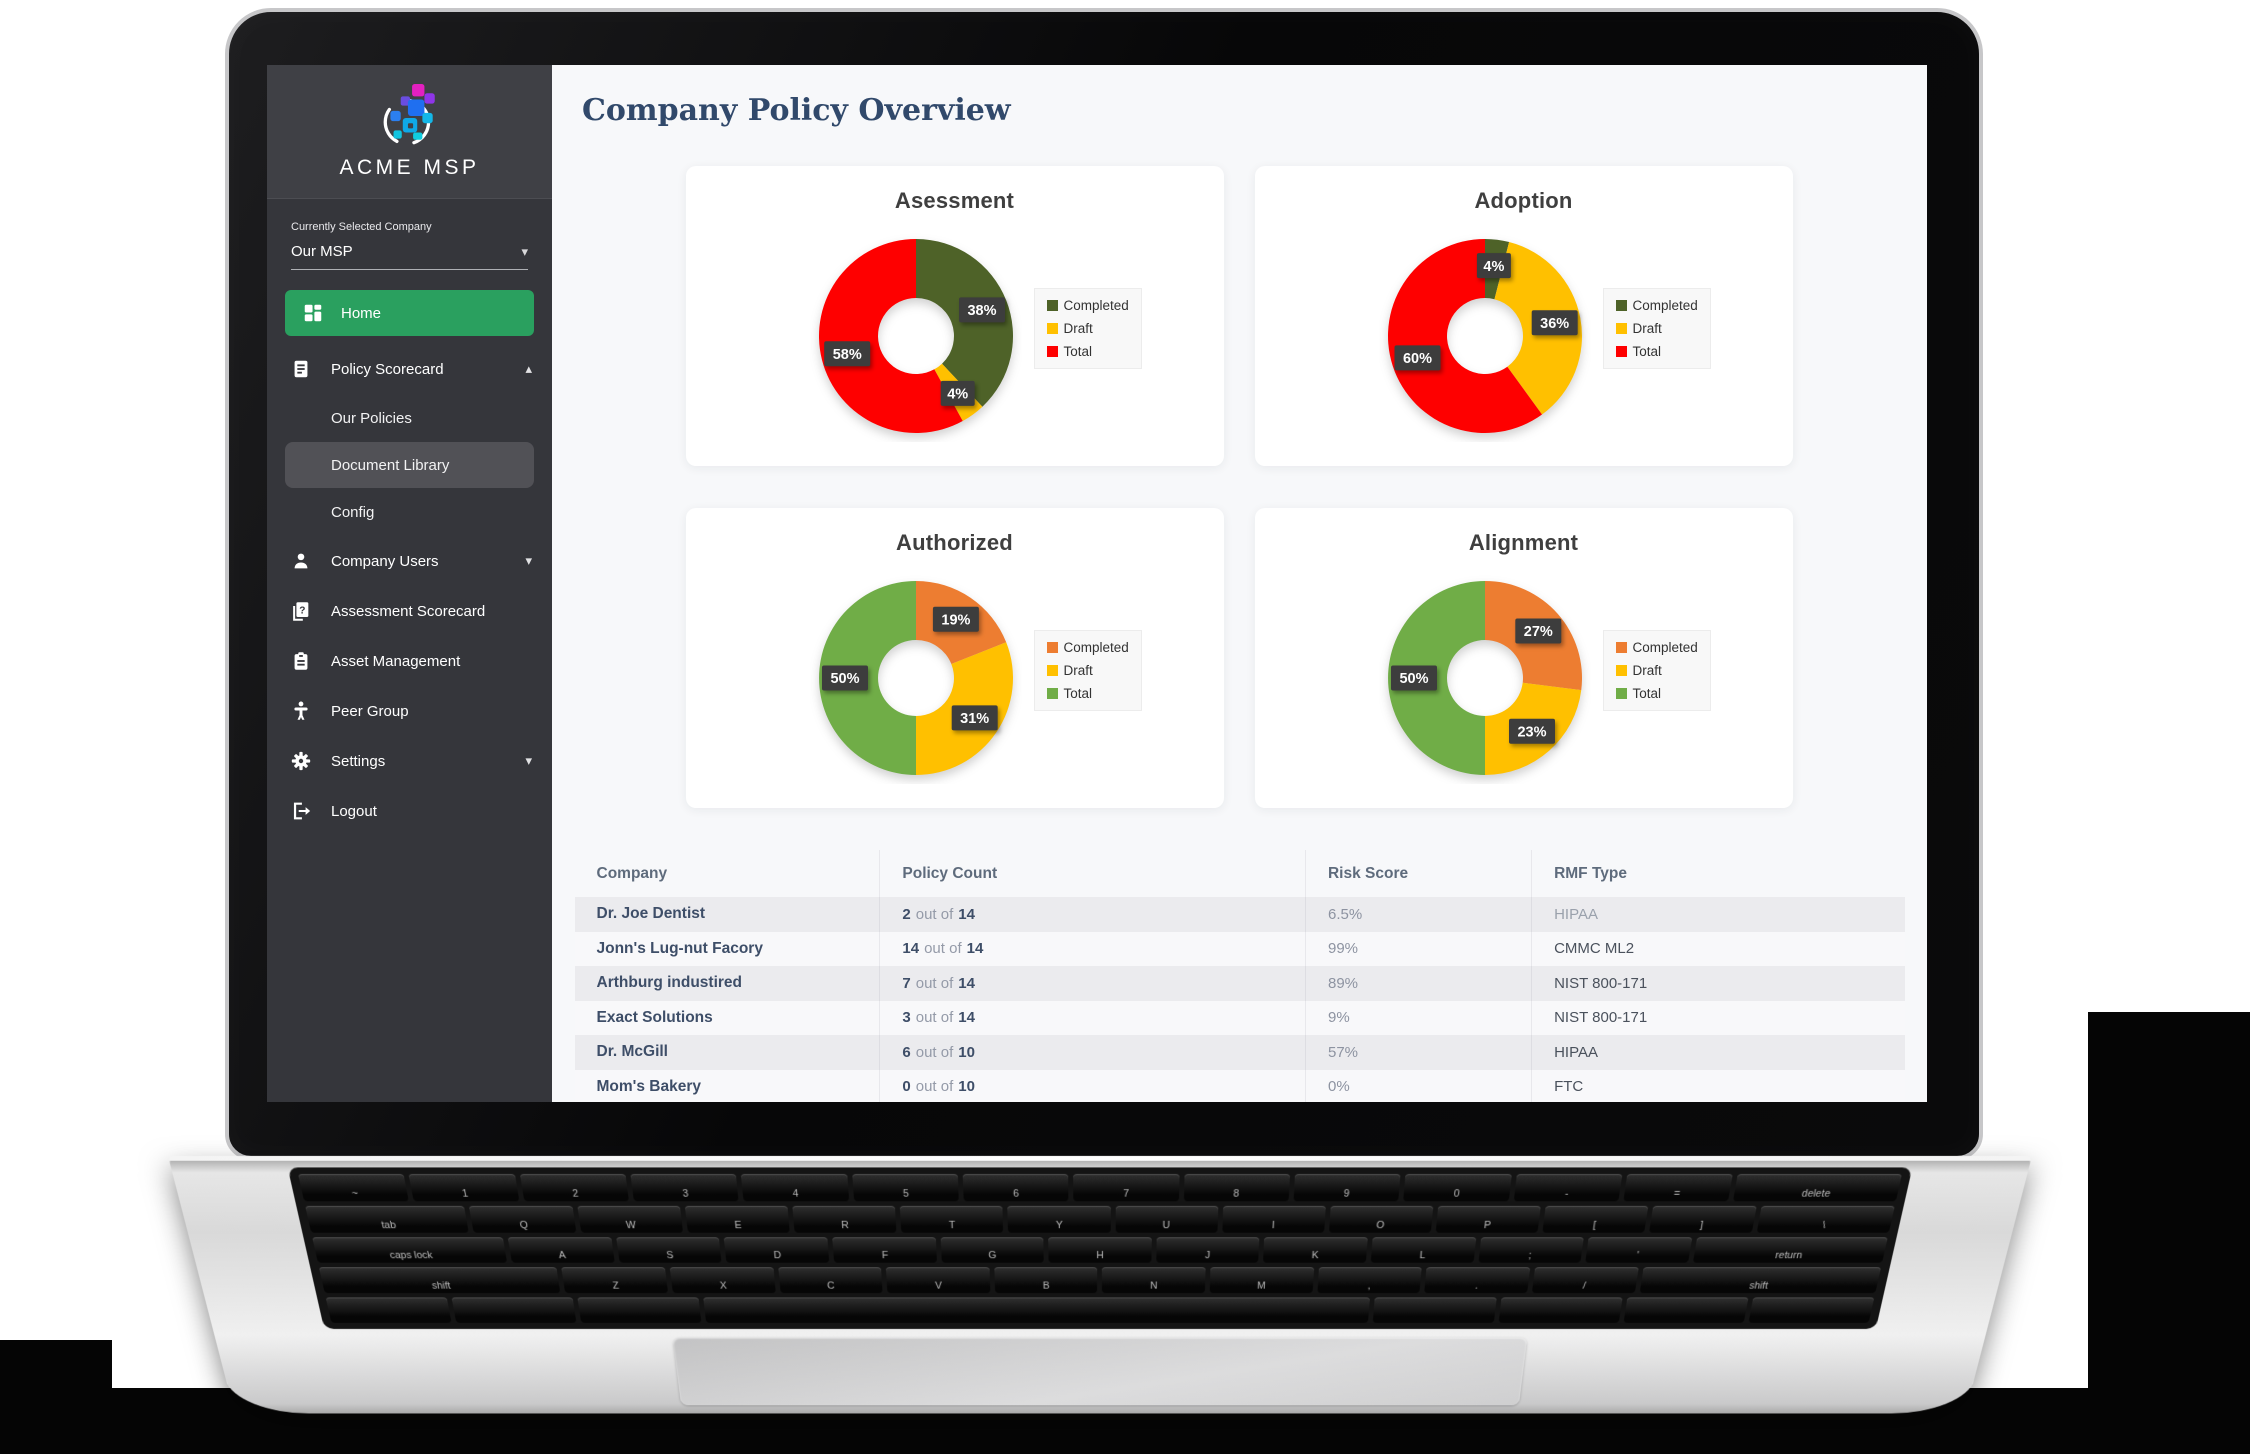 This screenshot has width=2250, height=1454. I want to click on background-shadow-left, so click(56, 1397).